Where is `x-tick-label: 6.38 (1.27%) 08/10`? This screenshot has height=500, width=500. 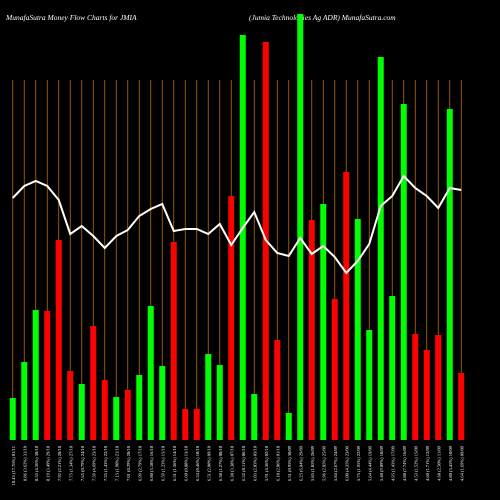 x-tick-label: 6.38 (1.27%) 08/10 is located at coordinates (220, 463).